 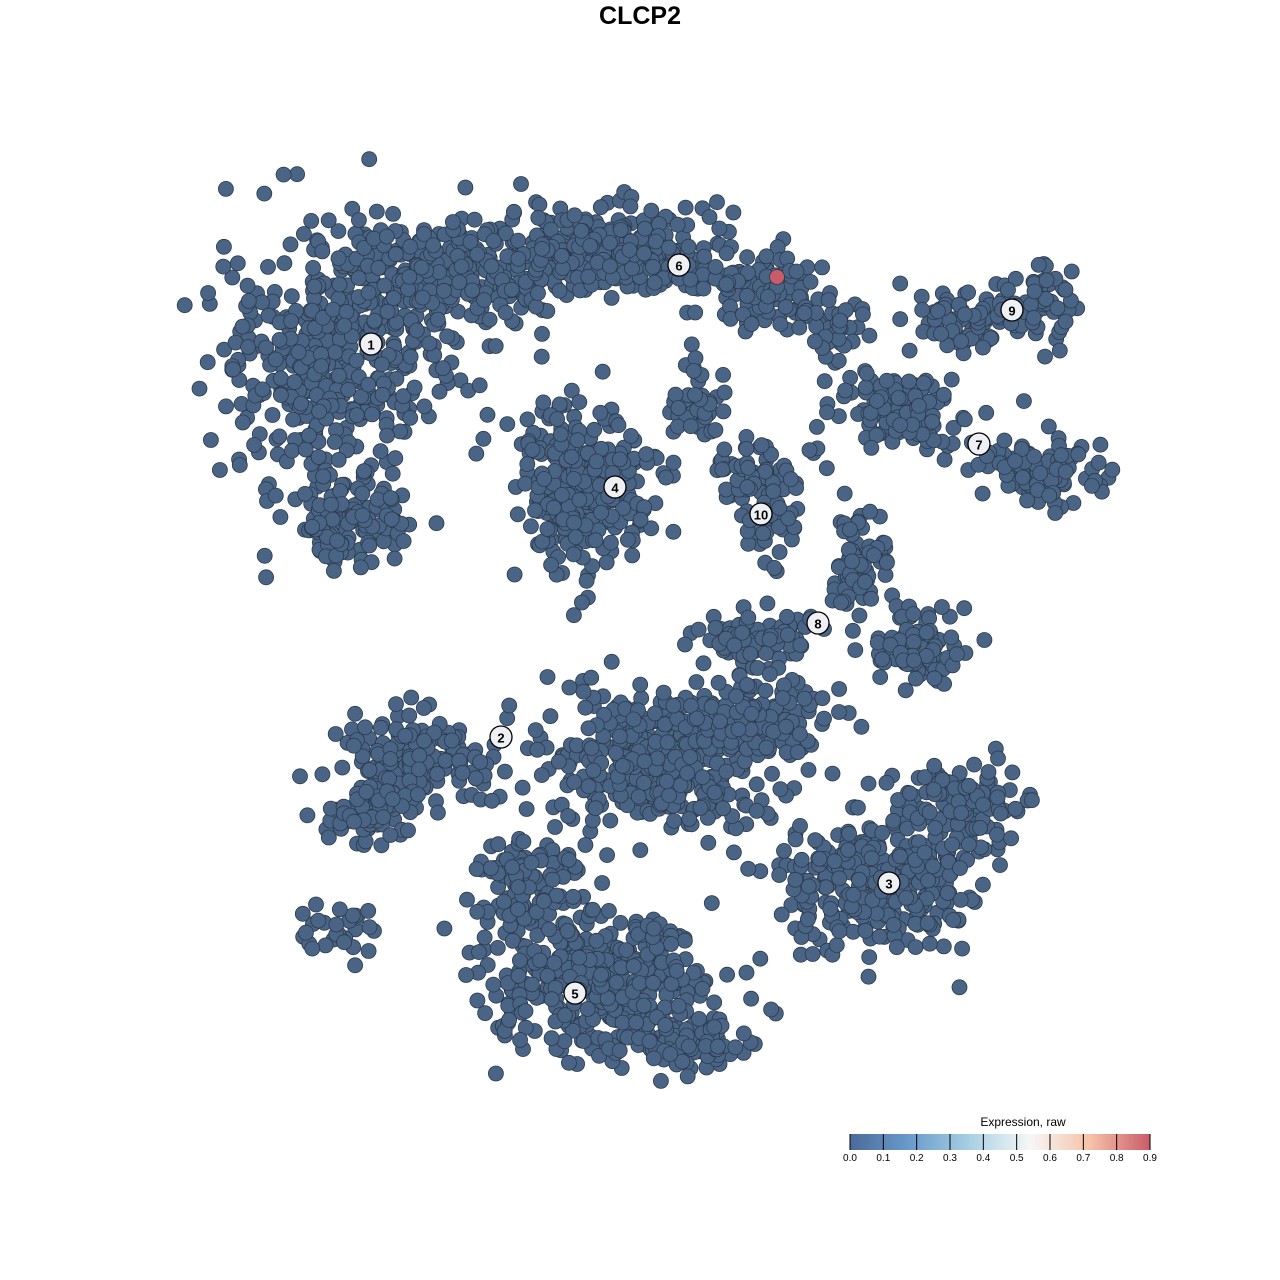 What do you see at coordinates (916, 1158) in the screenshot?
I see `colorbar-tick-label: 0.2` at bounding box center [916, 1158].